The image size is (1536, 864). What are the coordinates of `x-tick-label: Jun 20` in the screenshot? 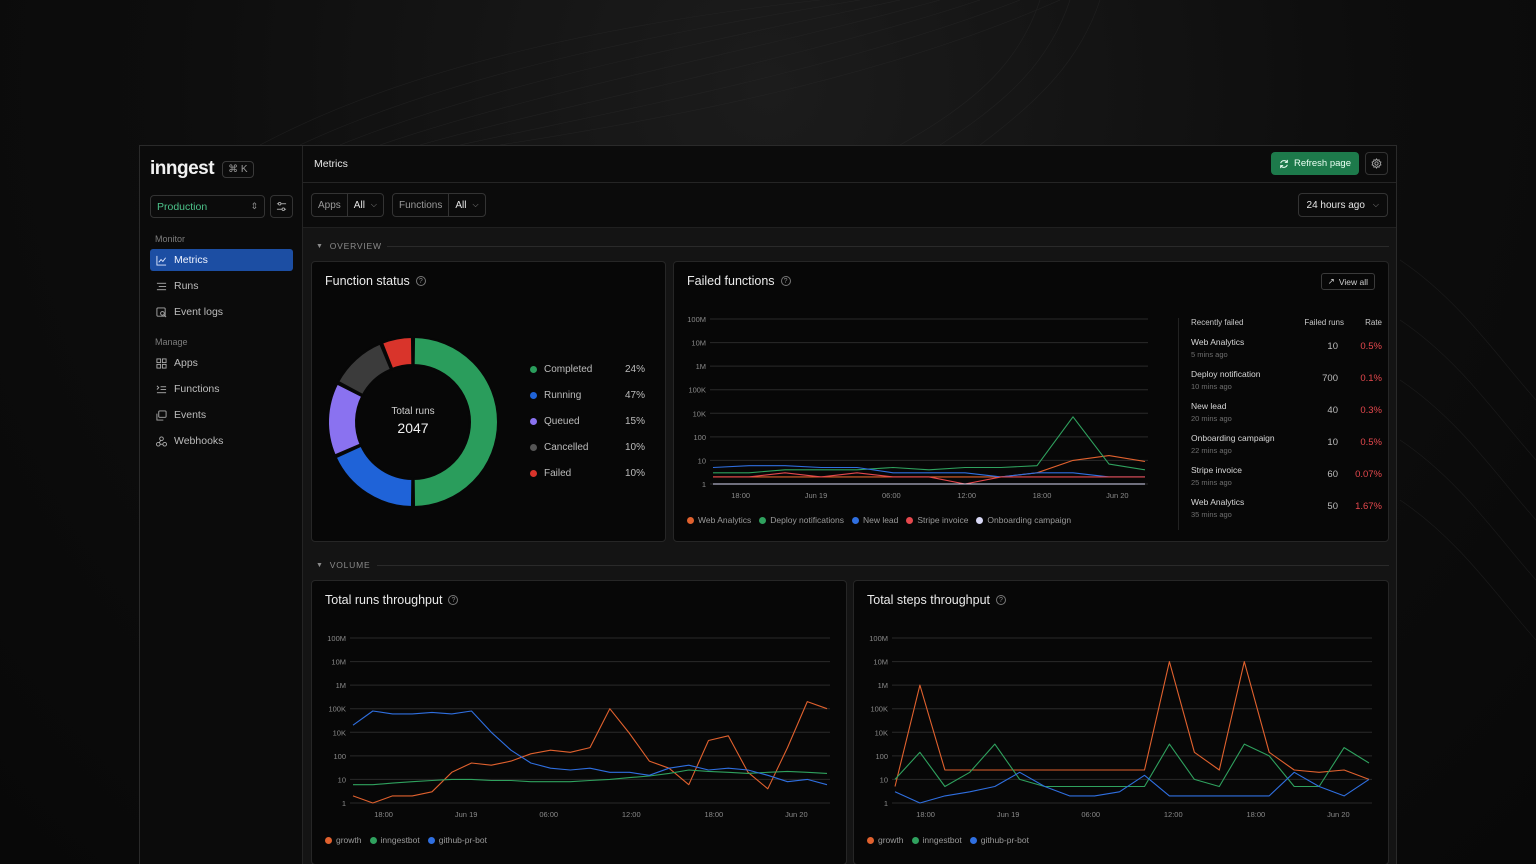 It's located at (1117, 495).